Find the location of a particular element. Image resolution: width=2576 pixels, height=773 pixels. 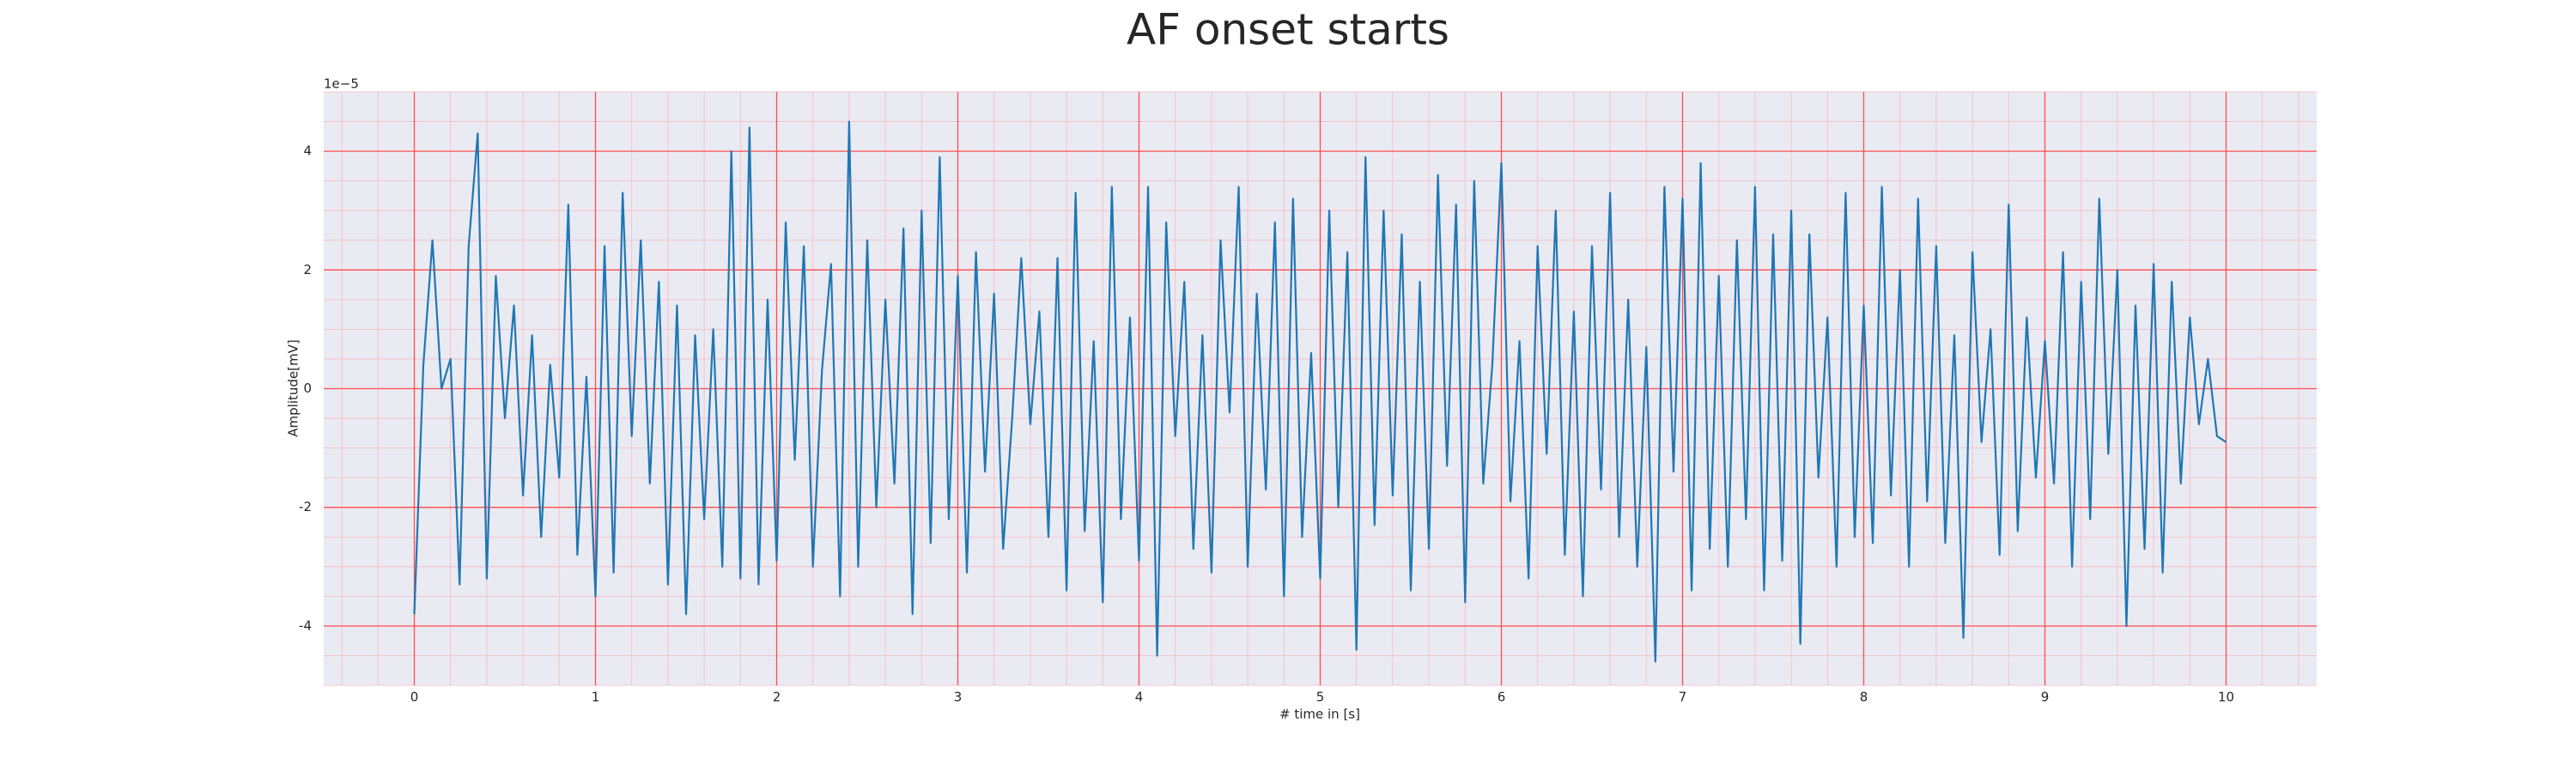

chart-title: AF onset starts is located at coordinates (1288, 30).